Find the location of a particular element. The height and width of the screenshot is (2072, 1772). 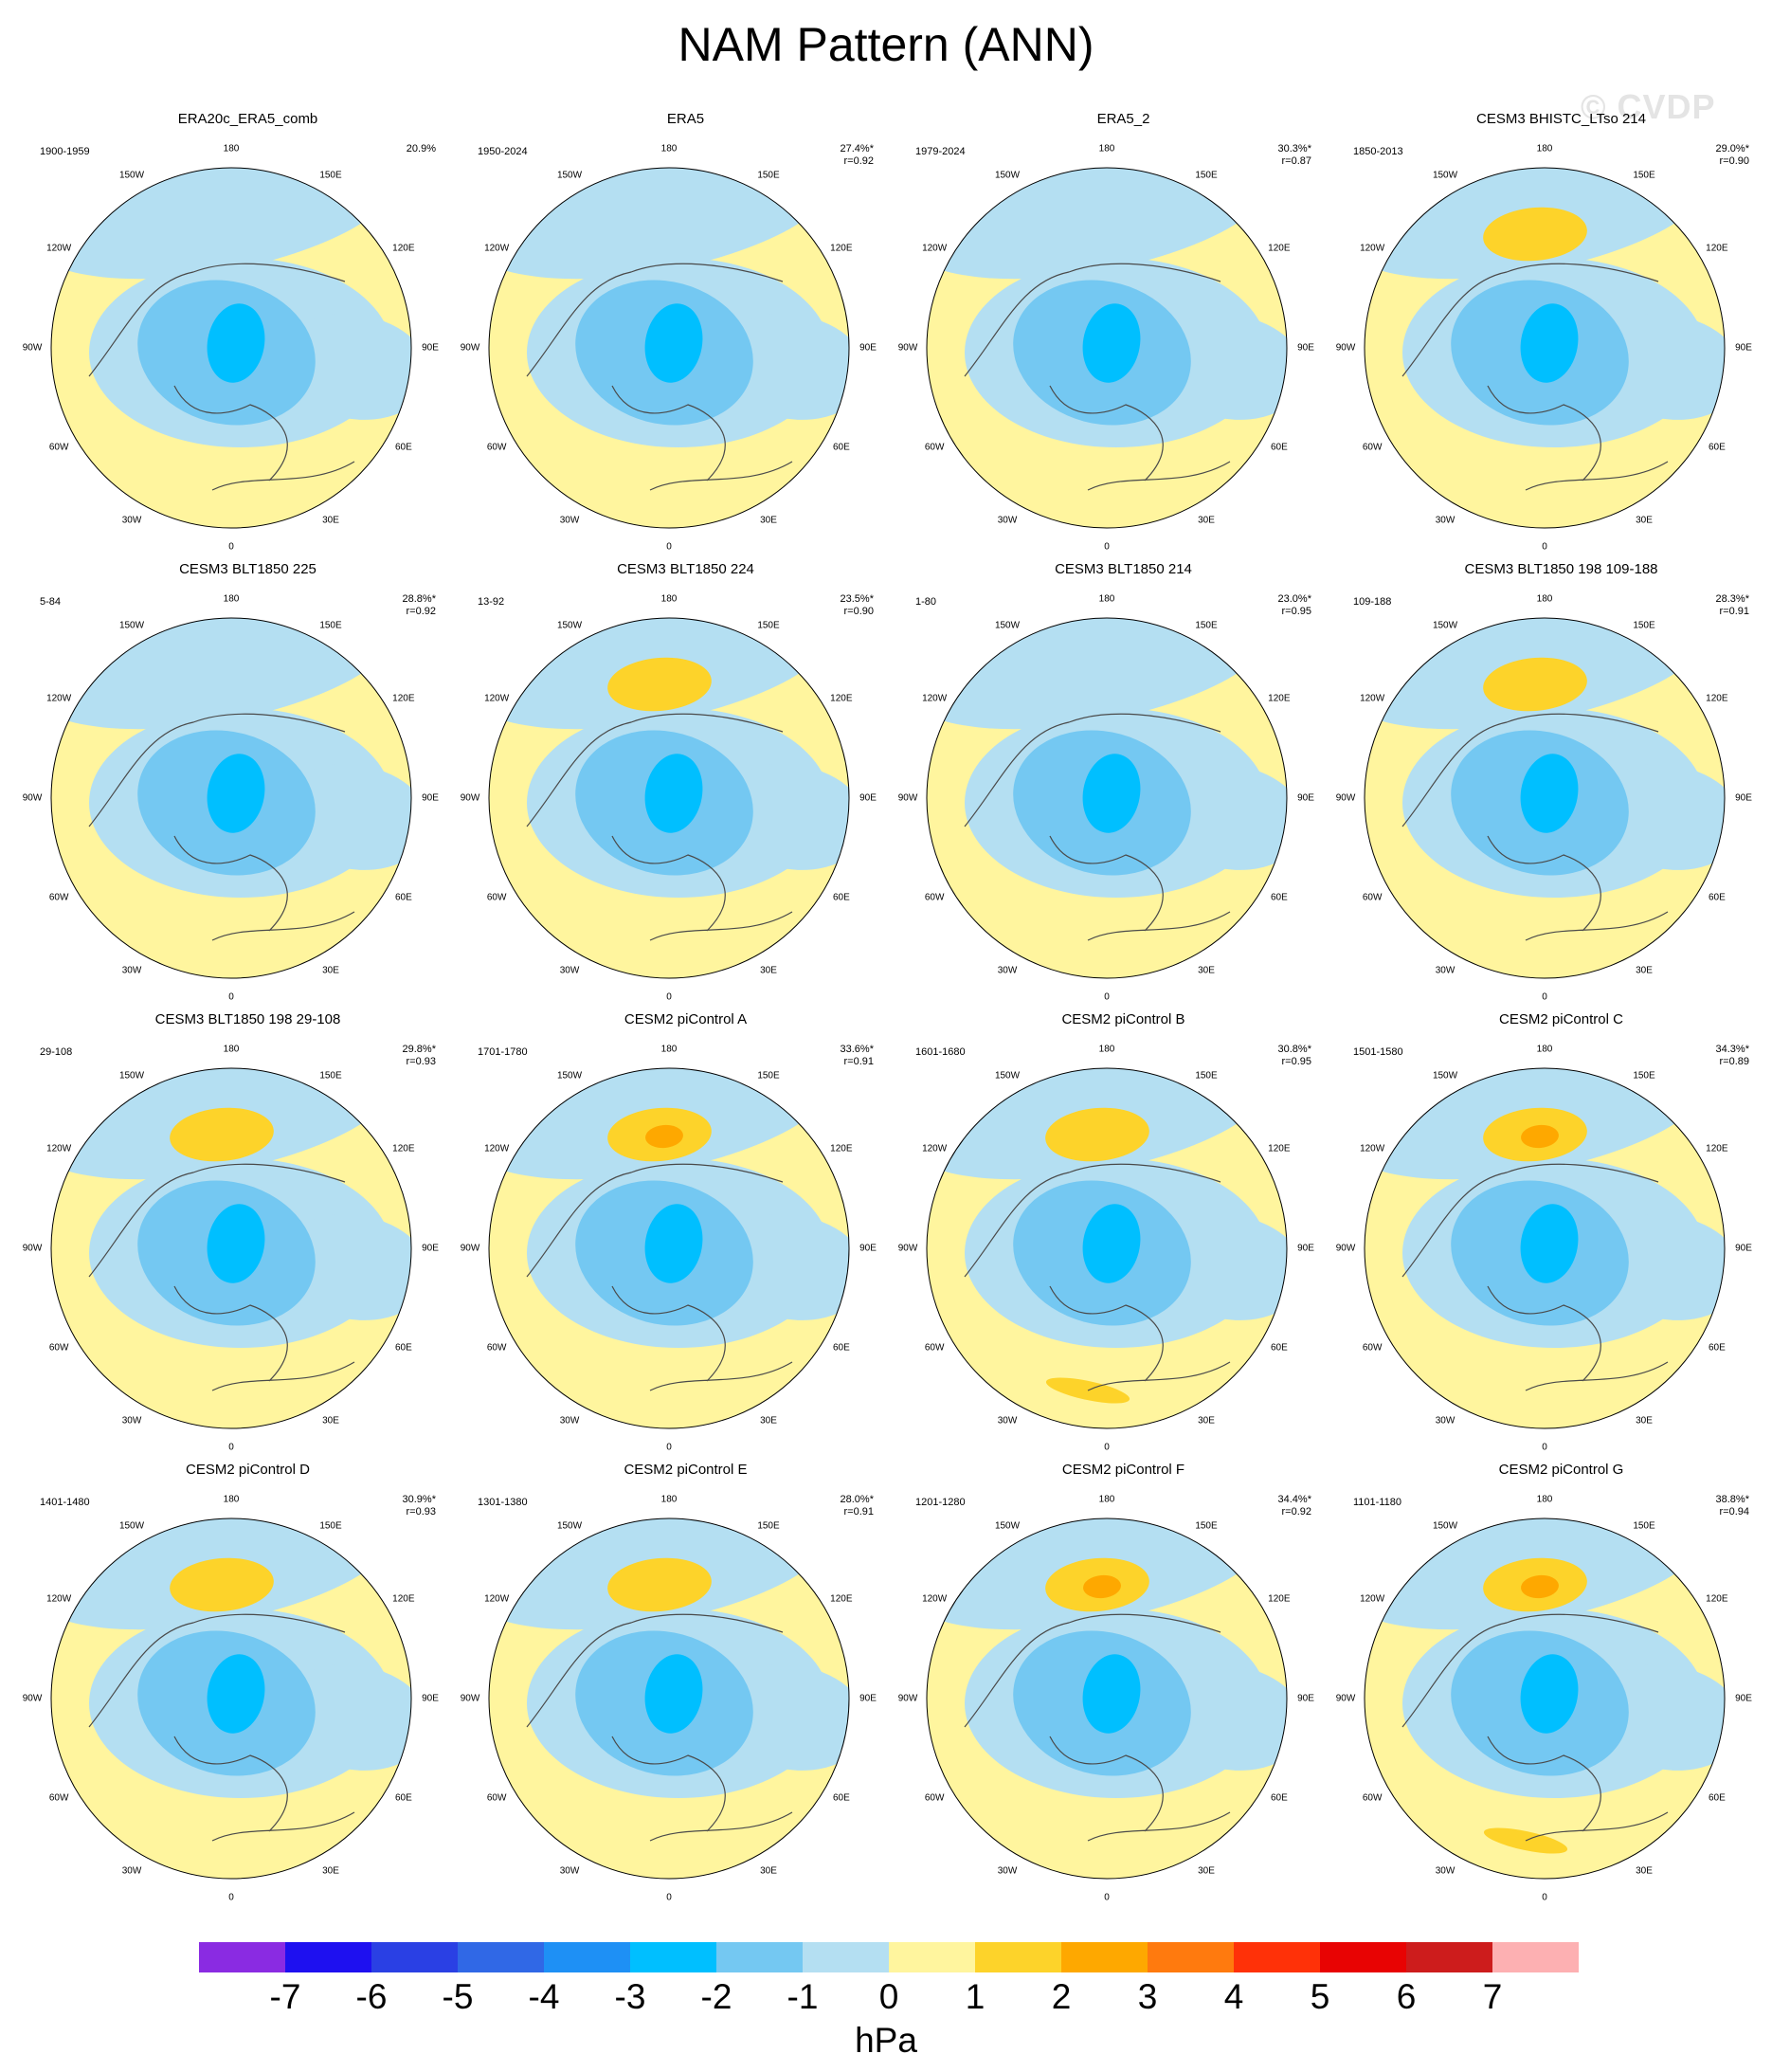

panel-years: 1850-2013 is located at coordinates (1378, 151).